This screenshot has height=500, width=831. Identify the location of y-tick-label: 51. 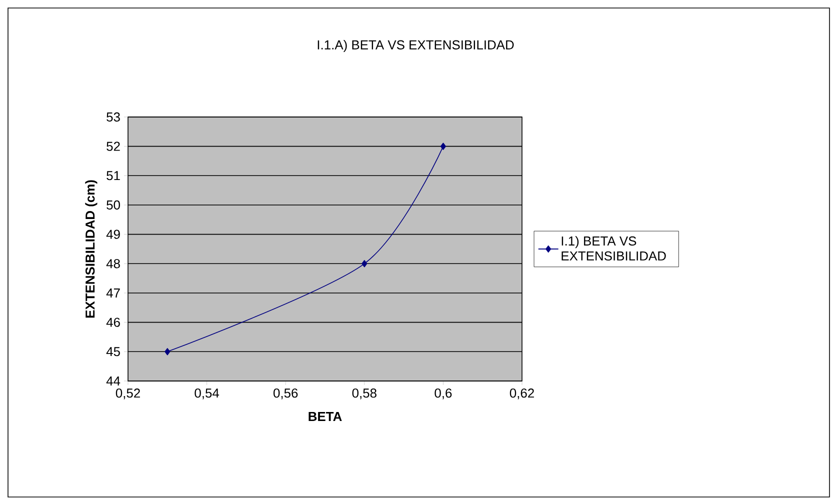
(113, 175).